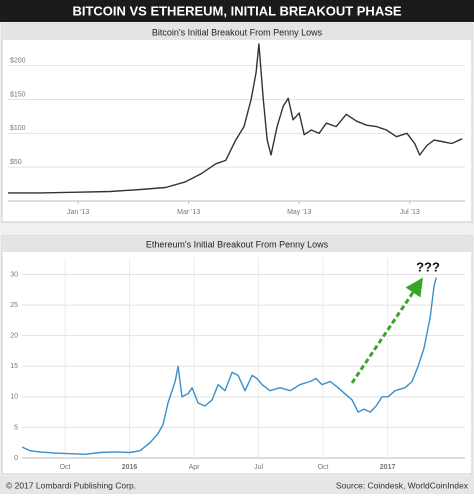 The width and height of the screenshot is (474, 499). What do you see at coordinates (18, 94) in the screenshot?
I see `y-tick-label: $150` at bounding box center [18, 94].